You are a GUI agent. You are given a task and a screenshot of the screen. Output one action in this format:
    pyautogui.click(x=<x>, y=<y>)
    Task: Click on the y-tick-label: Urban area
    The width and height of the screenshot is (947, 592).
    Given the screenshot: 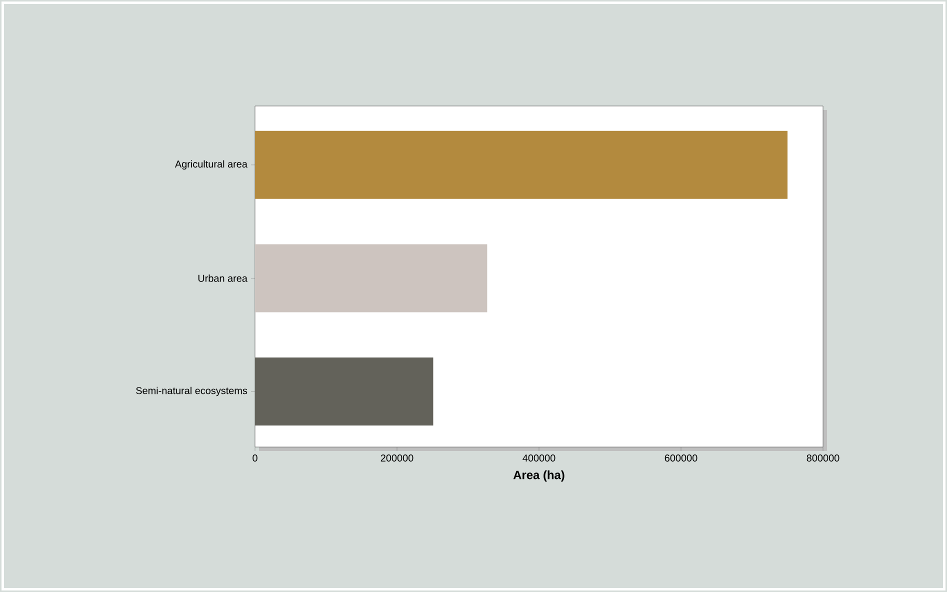 What is the action you would take?
    pyautogui.click(x=223, y=278)
    